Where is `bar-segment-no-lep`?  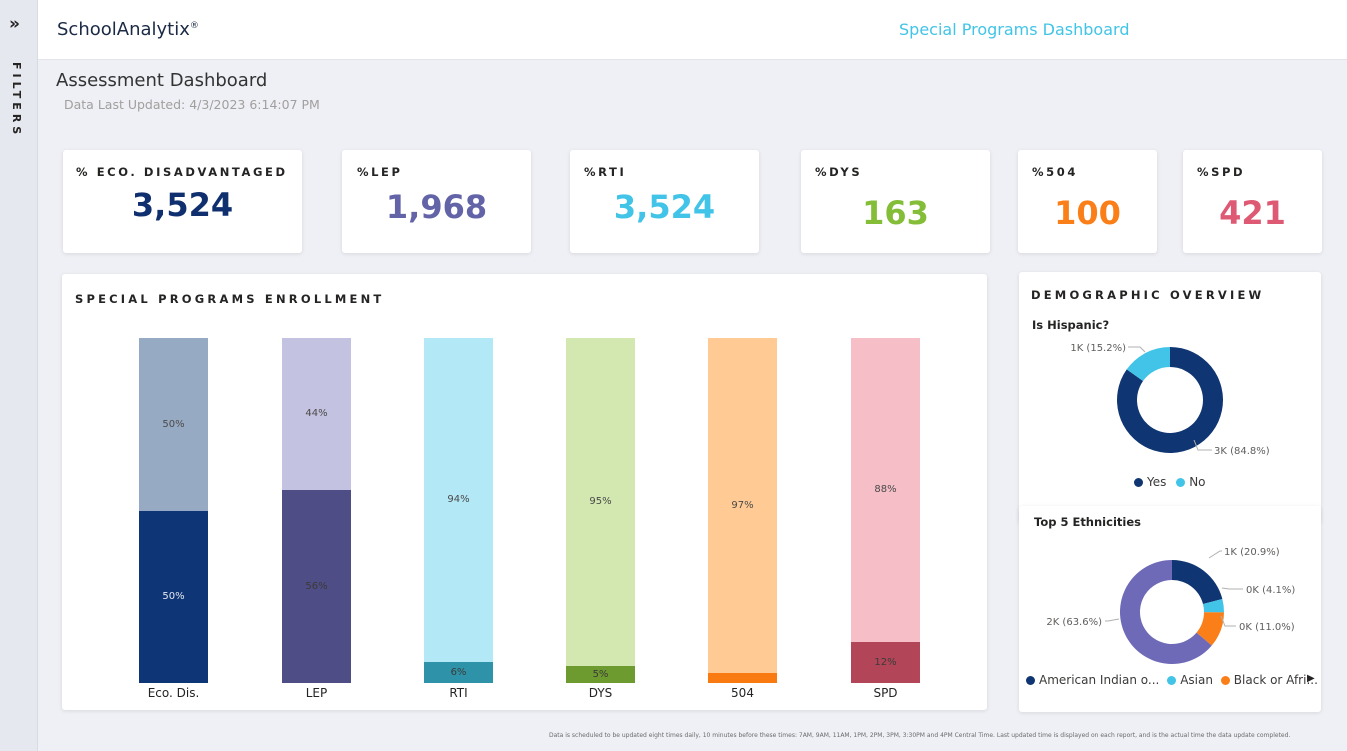 bar-segment-no-lep is located at coordinates (316, 414).